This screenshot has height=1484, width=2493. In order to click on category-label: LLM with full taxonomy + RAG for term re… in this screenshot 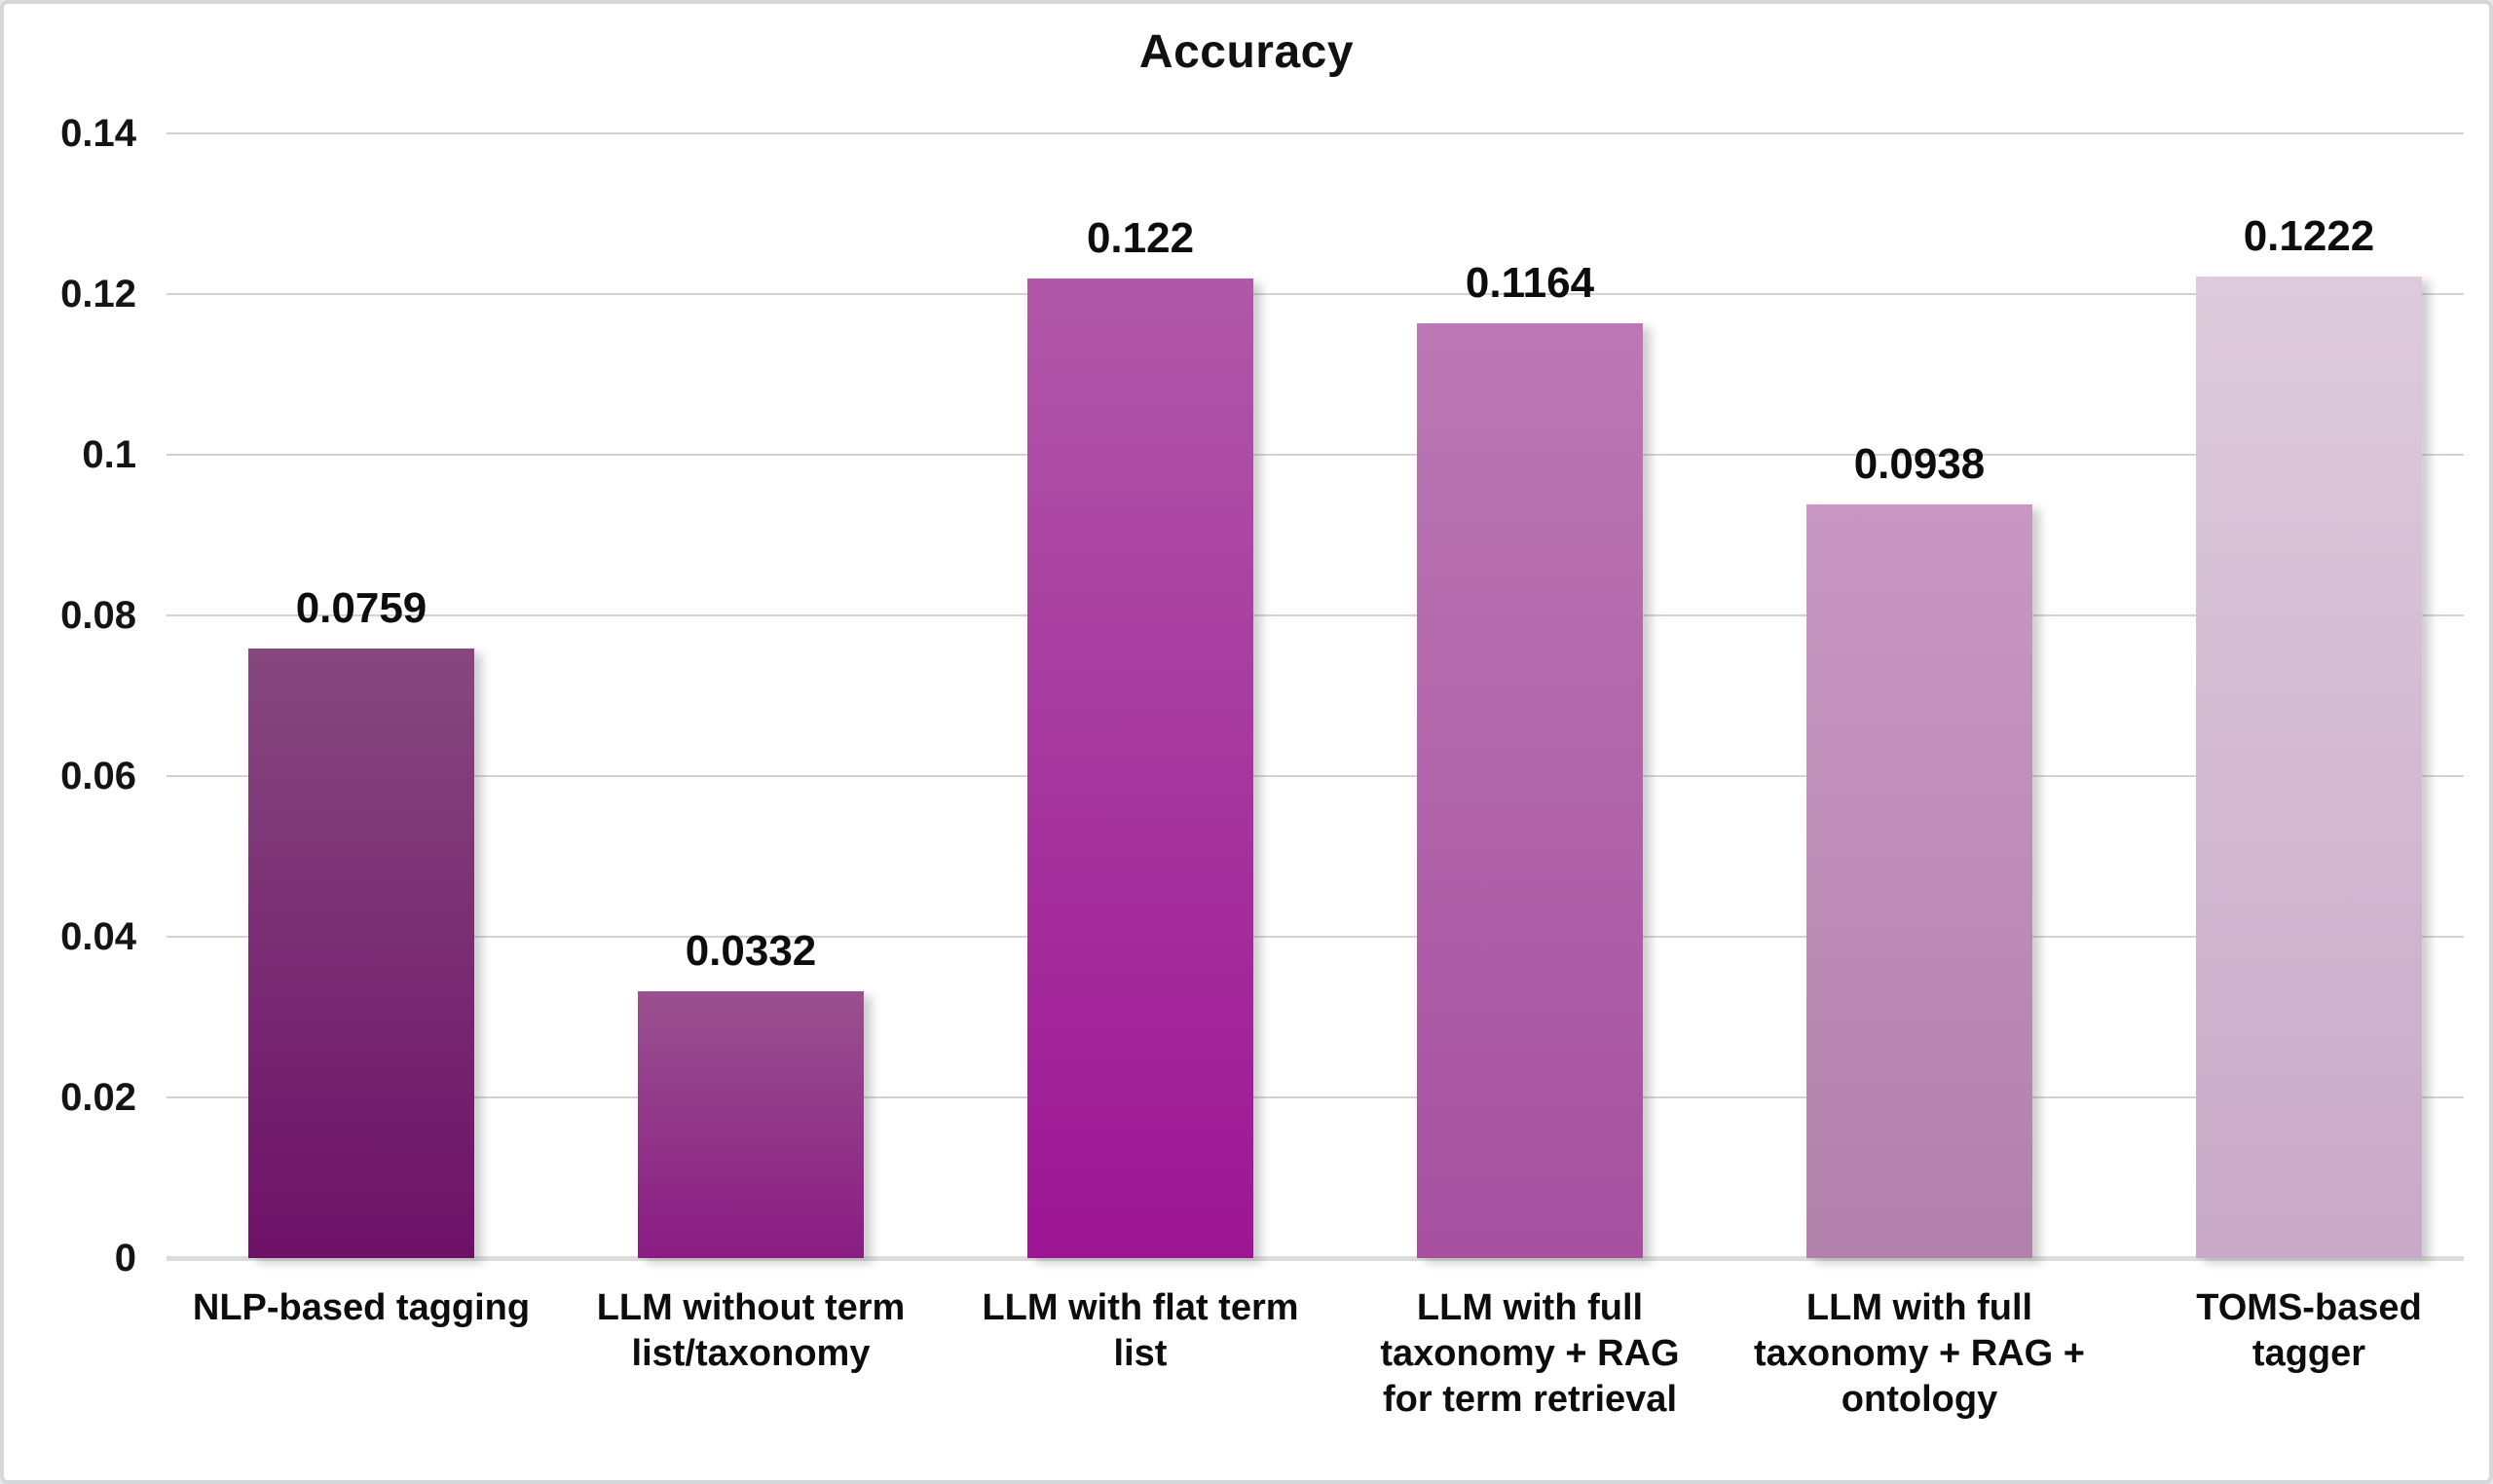, I will do `click(1530, 1353)`.